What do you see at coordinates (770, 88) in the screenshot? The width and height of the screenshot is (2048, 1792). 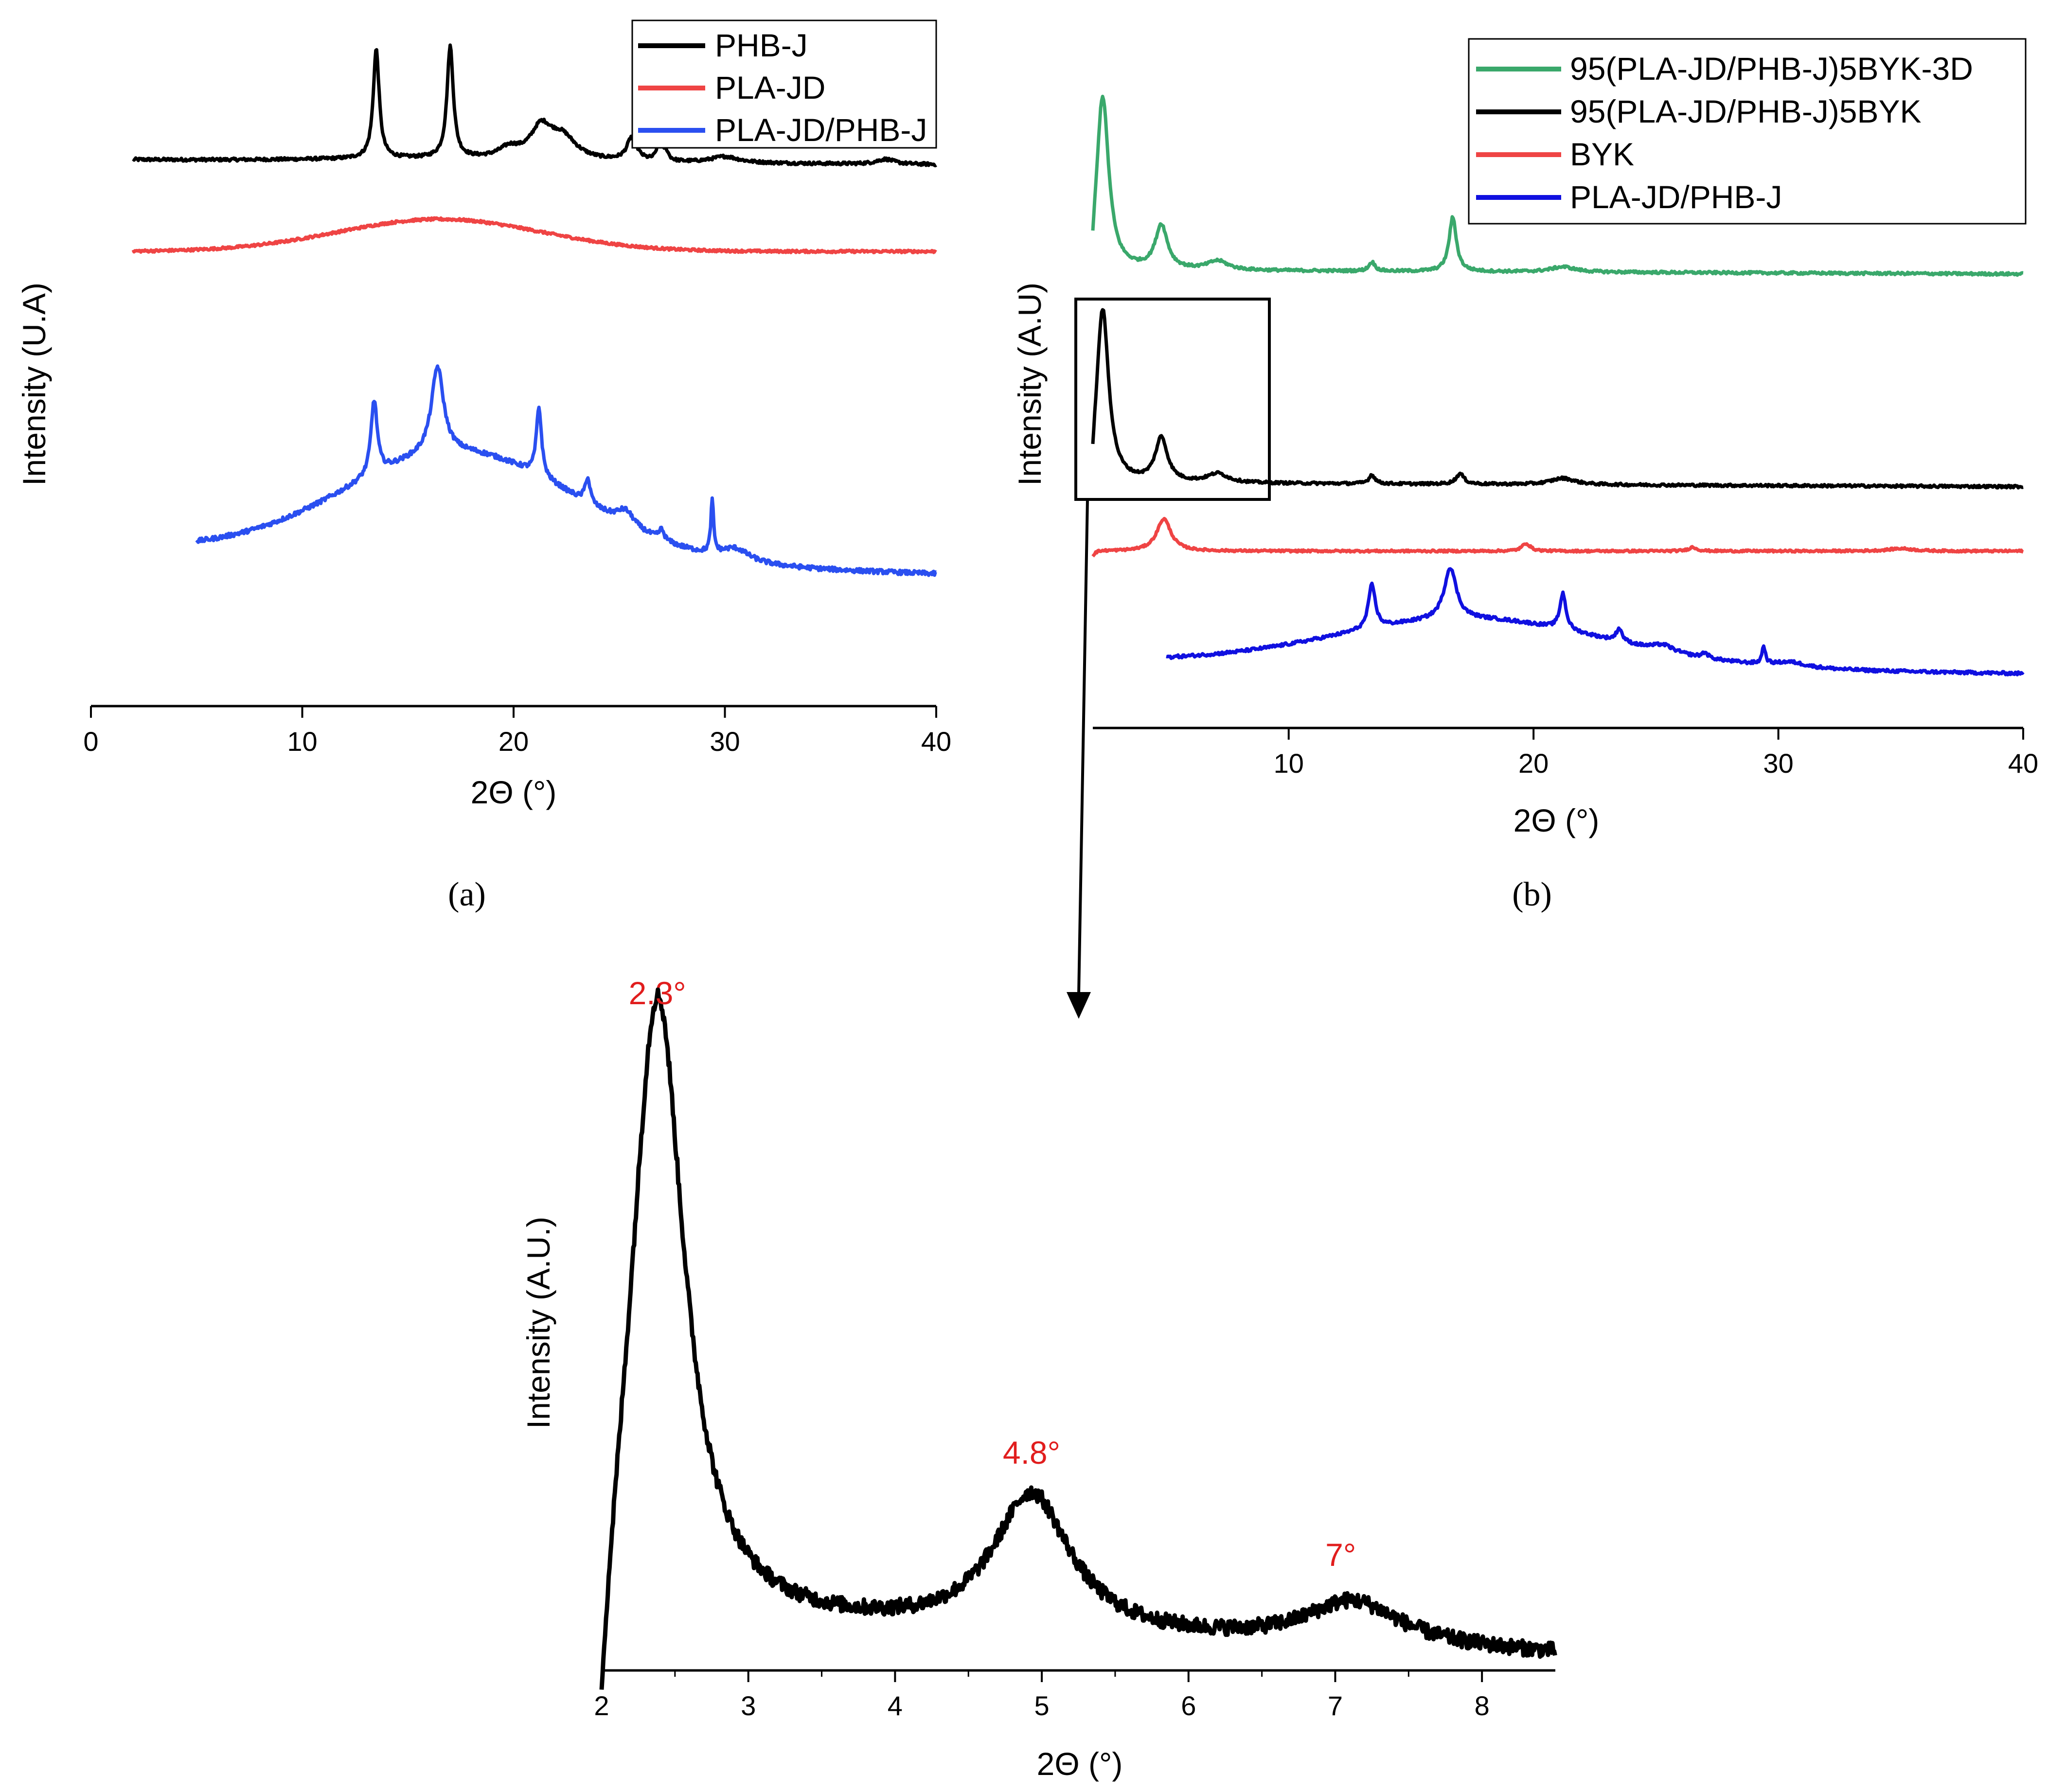 I see `legend-label-pla-jd: PLA-JD` at bounding box center [770, 88].